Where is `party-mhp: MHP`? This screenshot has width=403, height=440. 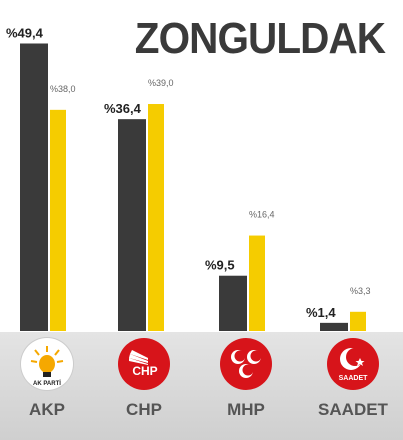 party-mhp: MHP is located at coordinates (248, 386).